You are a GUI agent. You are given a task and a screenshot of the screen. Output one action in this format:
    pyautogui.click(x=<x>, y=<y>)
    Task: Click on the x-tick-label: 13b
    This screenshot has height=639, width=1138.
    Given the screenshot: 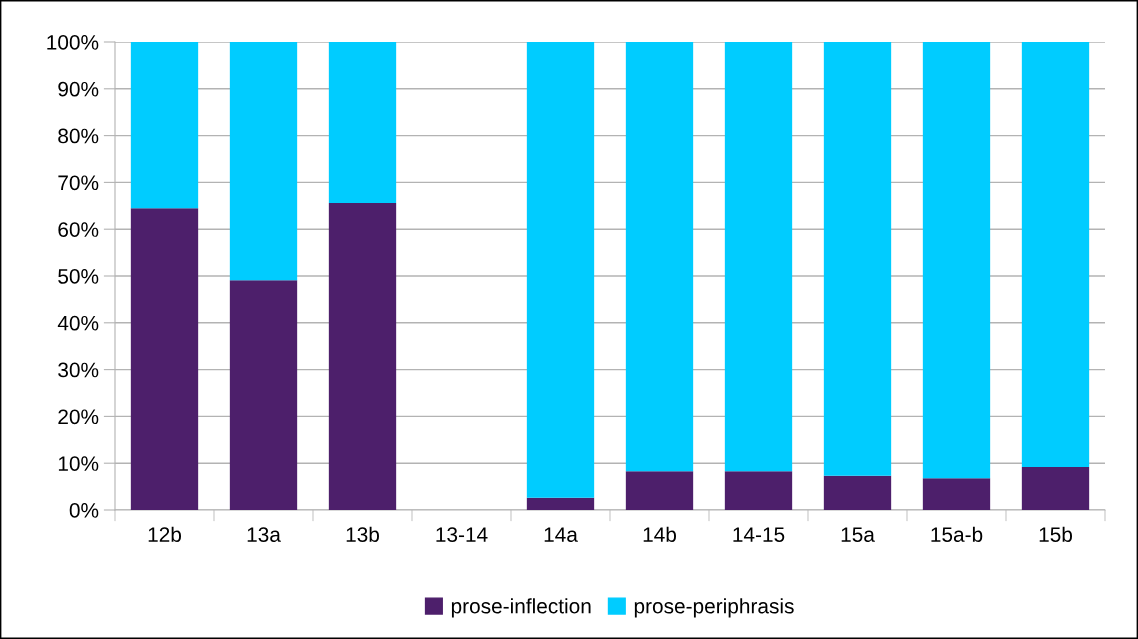 What is the action you would take?
    pyautogui.click(x=363, y=534)
    